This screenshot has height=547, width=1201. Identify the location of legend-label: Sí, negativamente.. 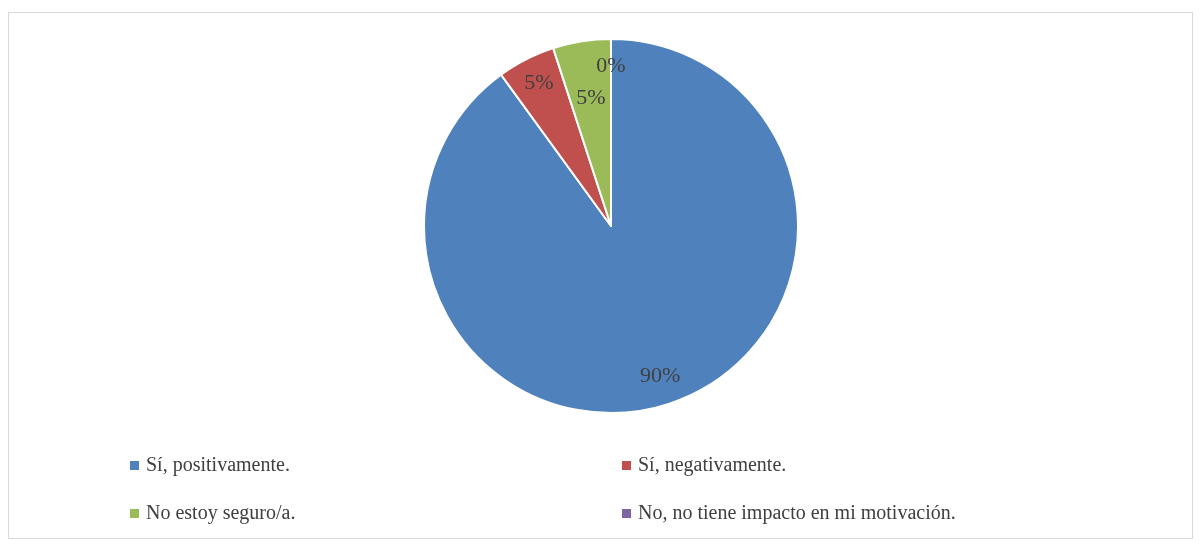
(712, 464).